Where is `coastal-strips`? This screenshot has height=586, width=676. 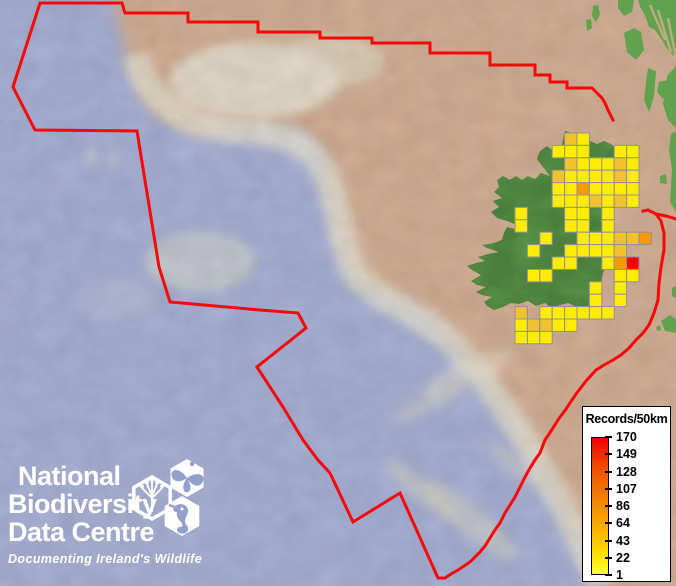 coastal-strips is located at coordinates (666, 232).